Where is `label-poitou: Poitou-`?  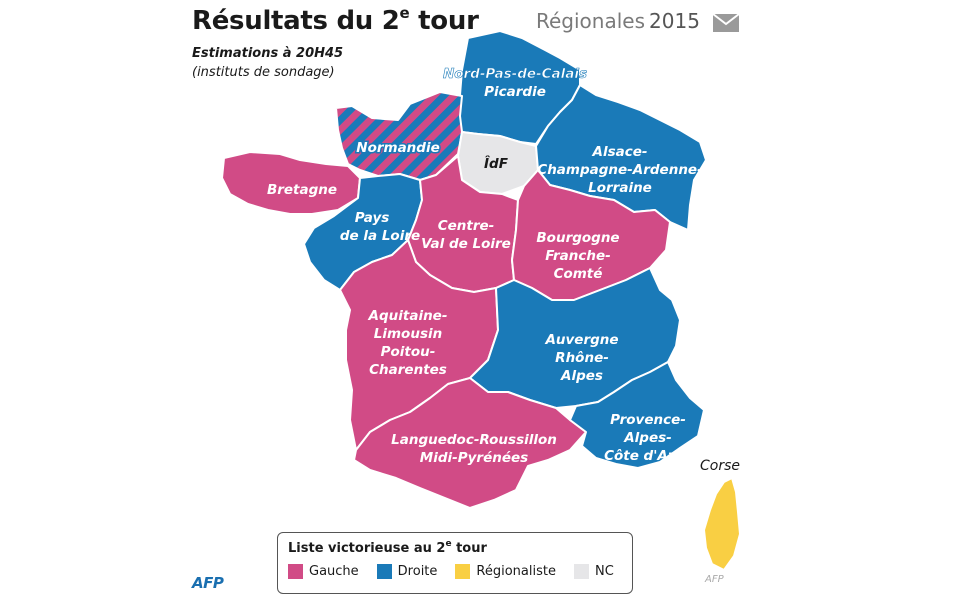
label-poitou: Poitou- is located at coordinates (408, 352).